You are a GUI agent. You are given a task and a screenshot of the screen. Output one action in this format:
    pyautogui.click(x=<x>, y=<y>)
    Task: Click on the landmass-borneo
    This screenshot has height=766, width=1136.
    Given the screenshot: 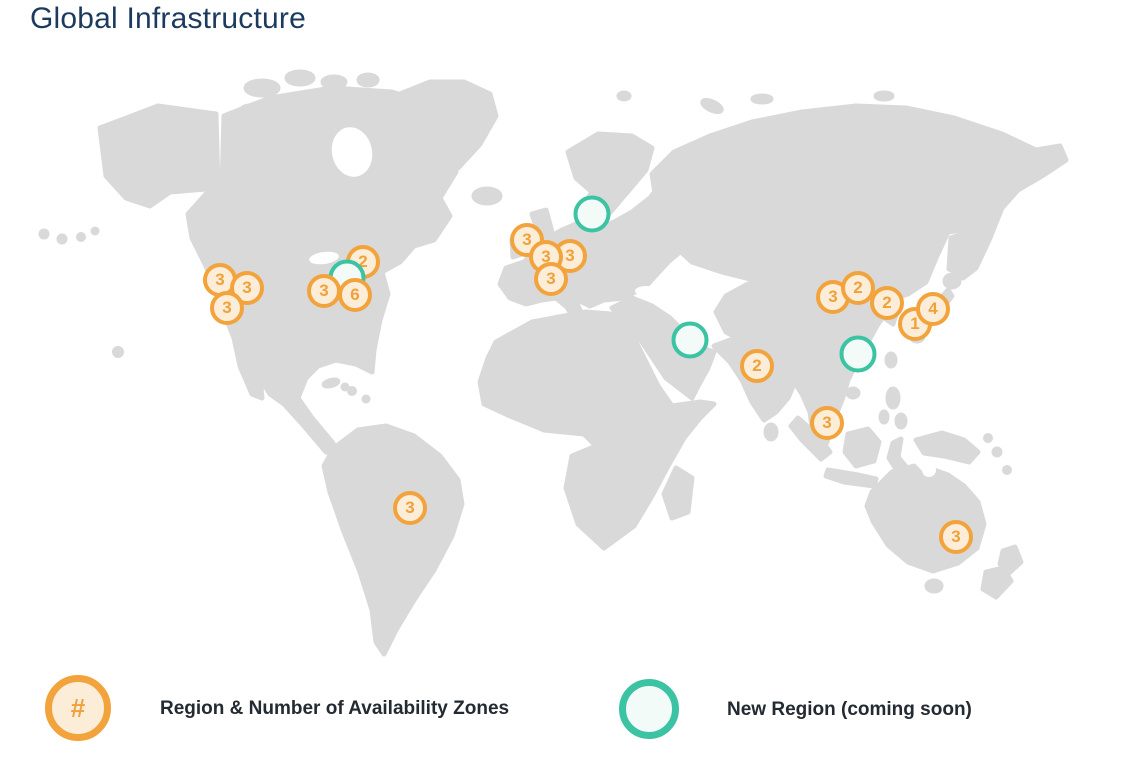 What is the action you would take?
    pyautogui.click(x=862, y=447)
    